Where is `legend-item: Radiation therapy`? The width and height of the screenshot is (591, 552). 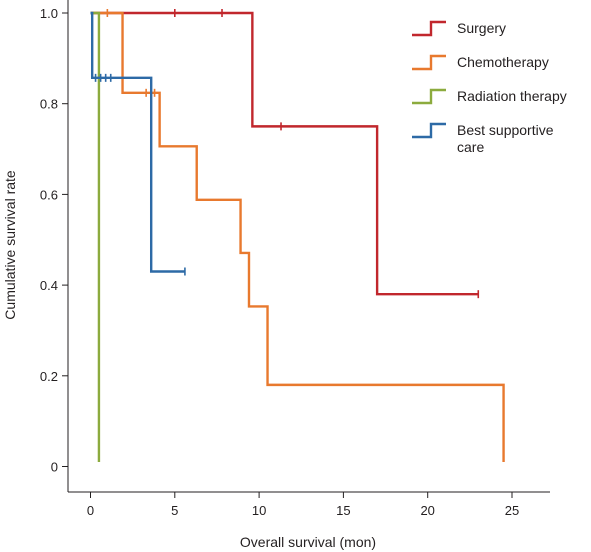 legend-item: Radiation therapy is located at coordinates (489, 96).